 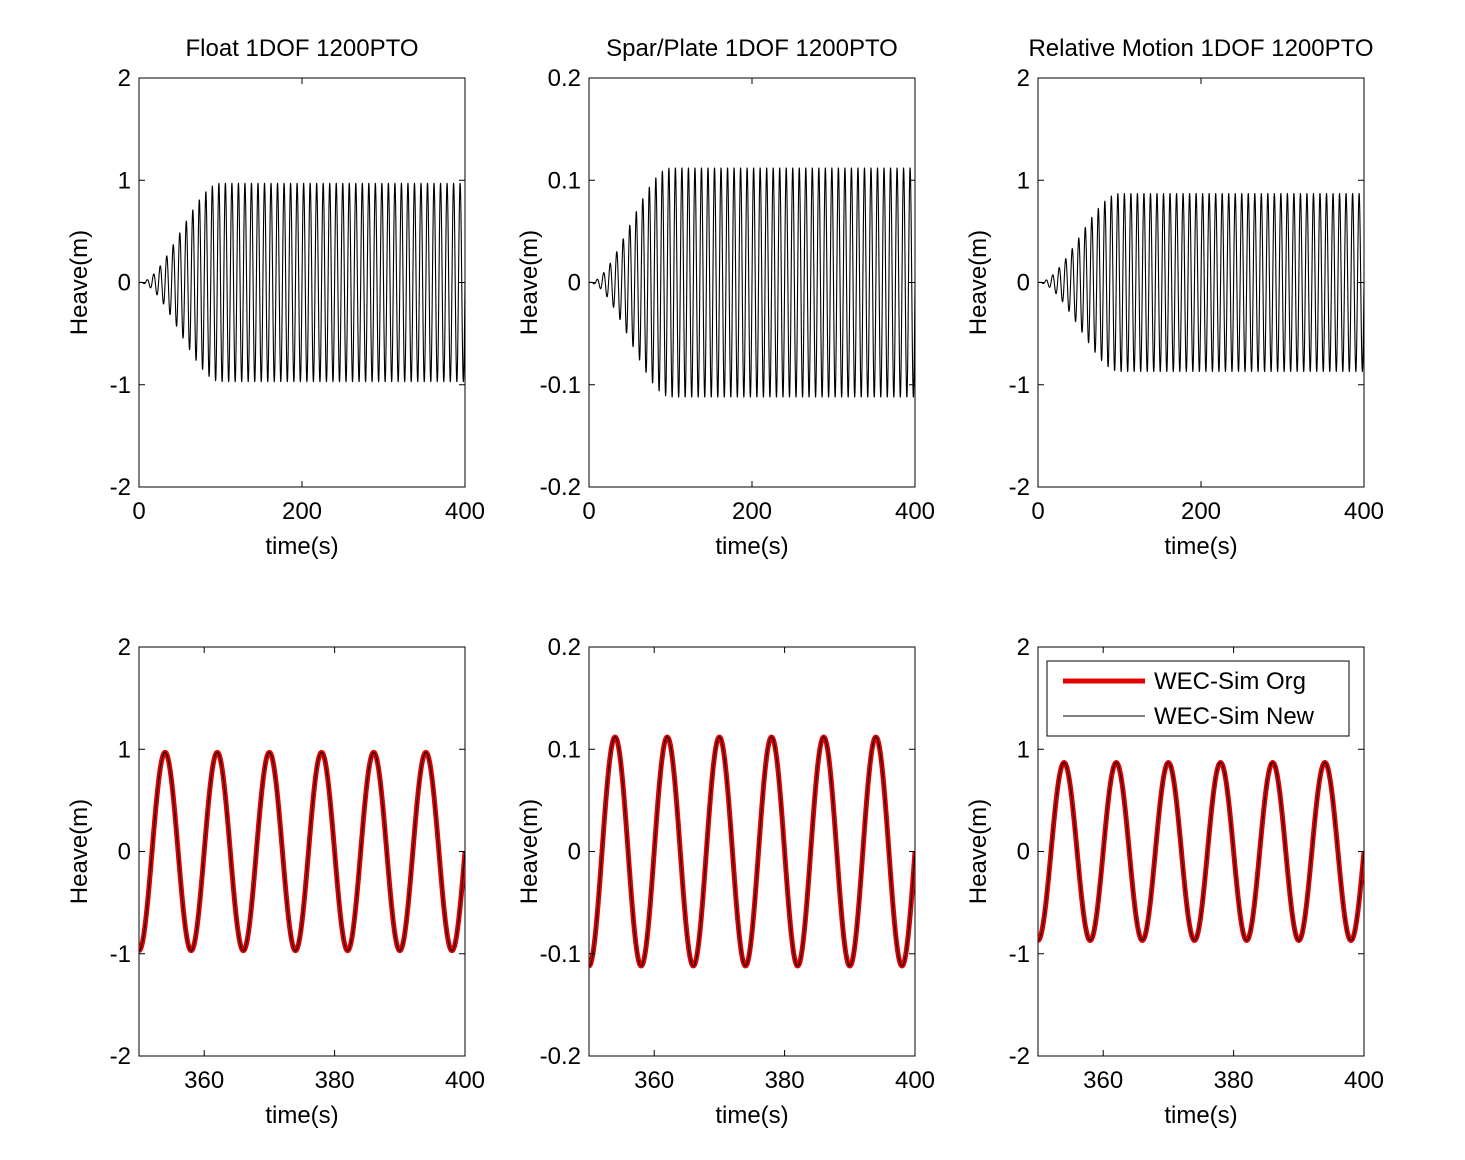 I want to click on legend-box, so click(x=1198, y=698).